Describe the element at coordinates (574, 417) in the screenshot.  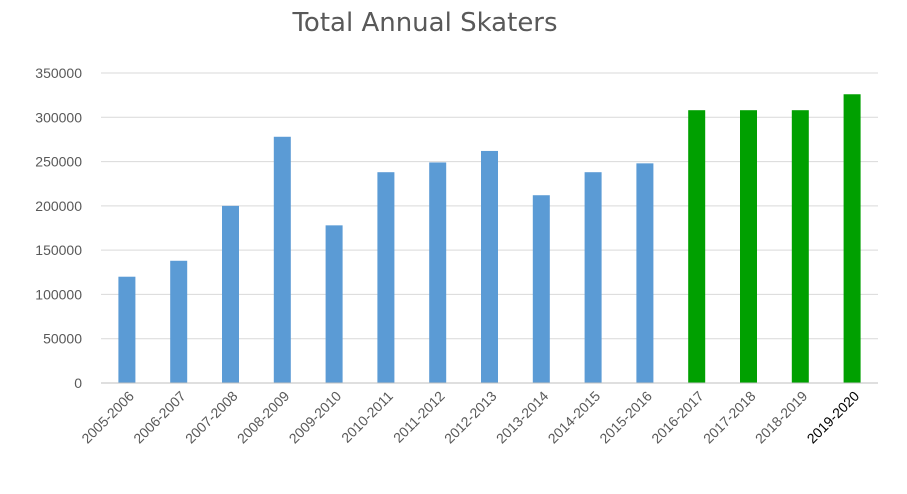
I see `x-tick-label: 2014-2015` at that location.